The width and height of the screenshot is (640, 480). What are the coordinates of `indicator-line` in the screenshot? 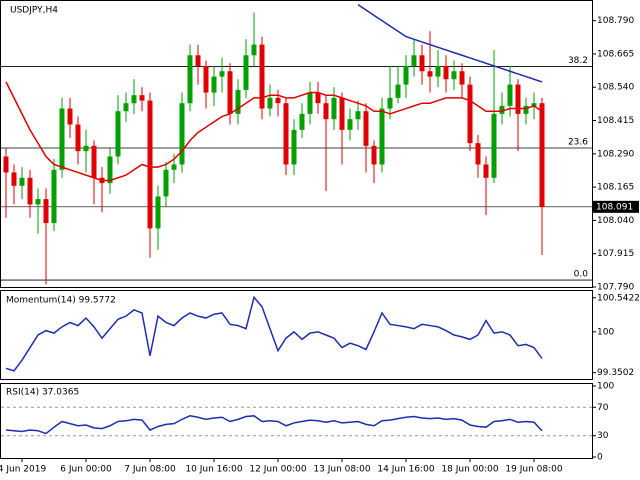 It's located at (274, 425).